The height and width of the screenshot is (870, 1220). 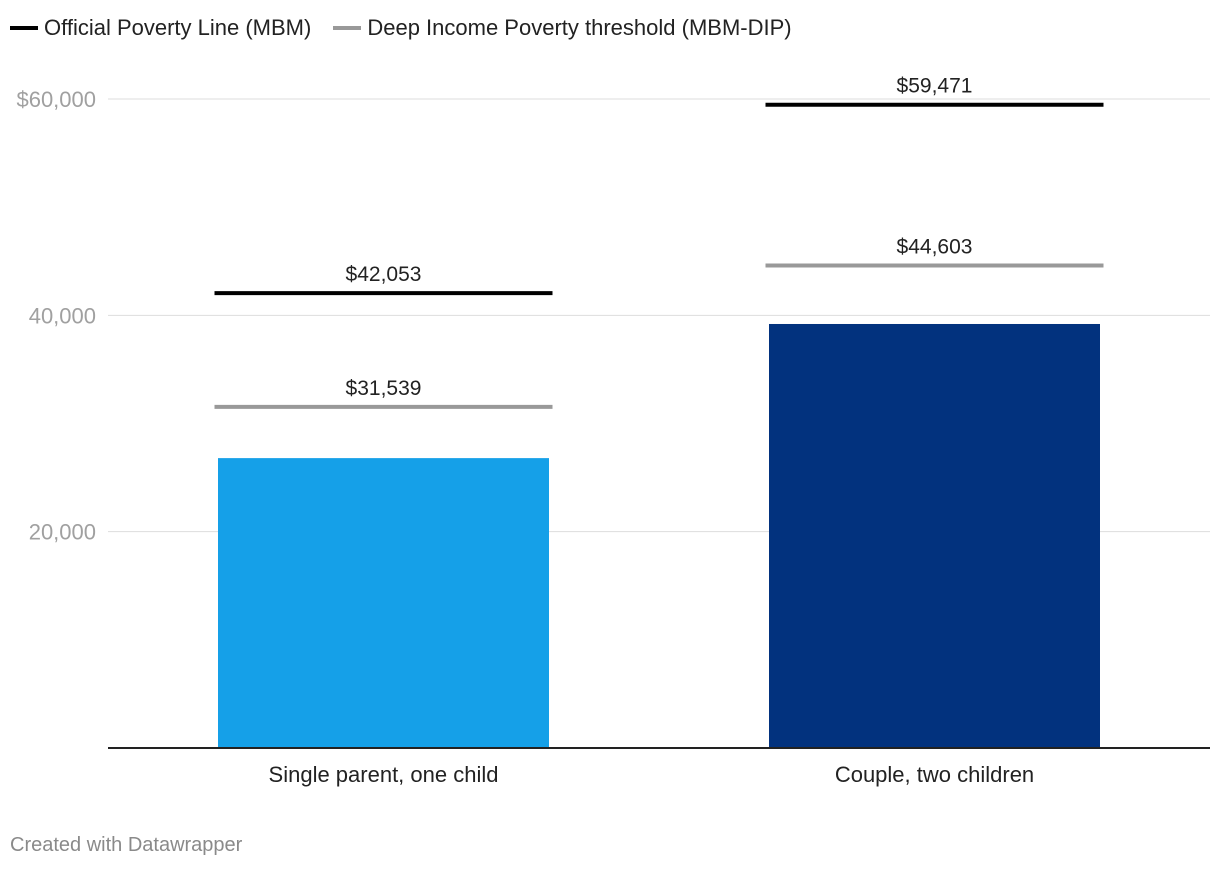 I want to click on legend-item-mbm-dip: Deep Income Poverty threshold (MBM-DIP), so click(x=562, y=28).